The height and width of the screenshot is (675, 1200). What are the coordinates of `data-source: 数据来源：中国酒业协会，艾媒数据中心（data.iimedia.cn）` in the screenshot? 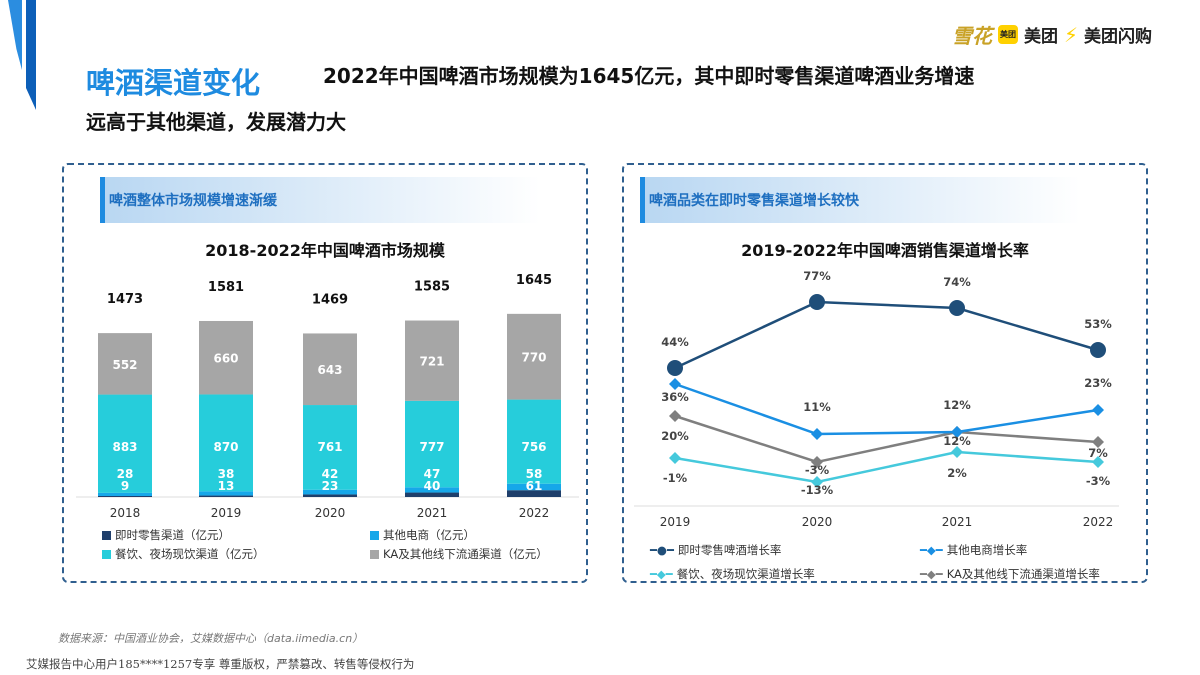 It's located at (211, 638).